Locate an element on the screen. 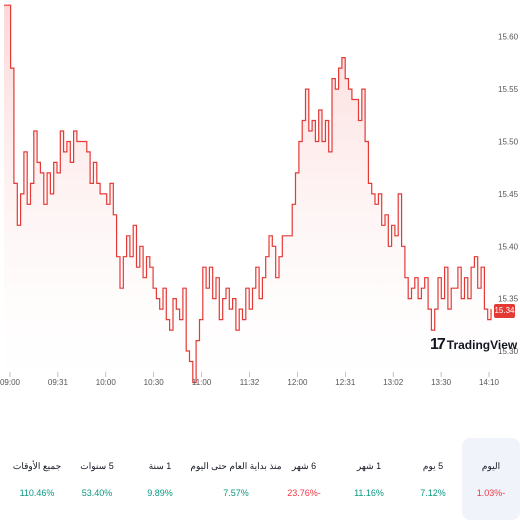 This screenshot has height=520, width=520. x-tick-label: 14:10 is located at coordinates (489, 382).